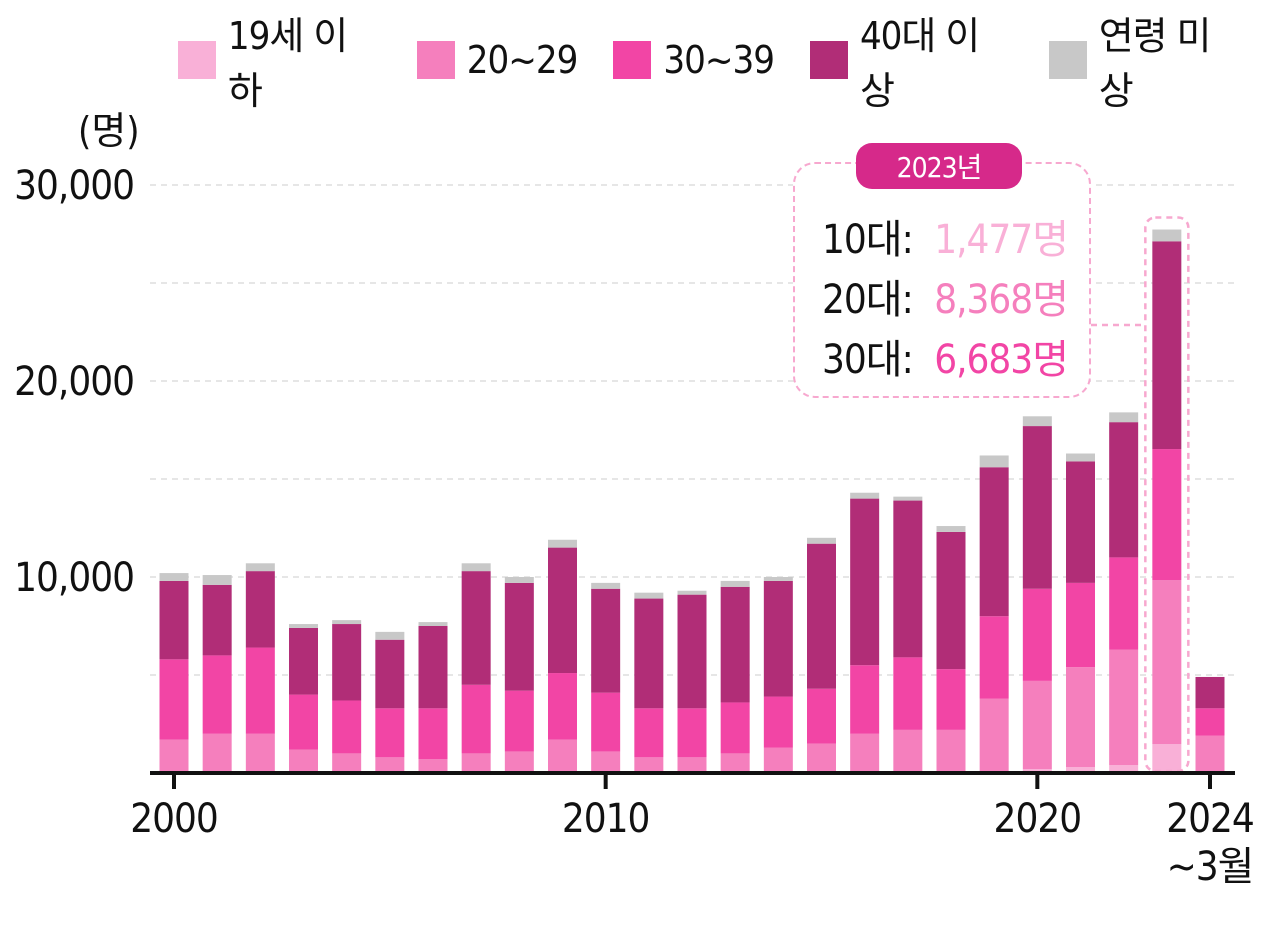 The image size is (1280, 935). I want to click on x-tick-label: ~3월, so click(1210, 867).